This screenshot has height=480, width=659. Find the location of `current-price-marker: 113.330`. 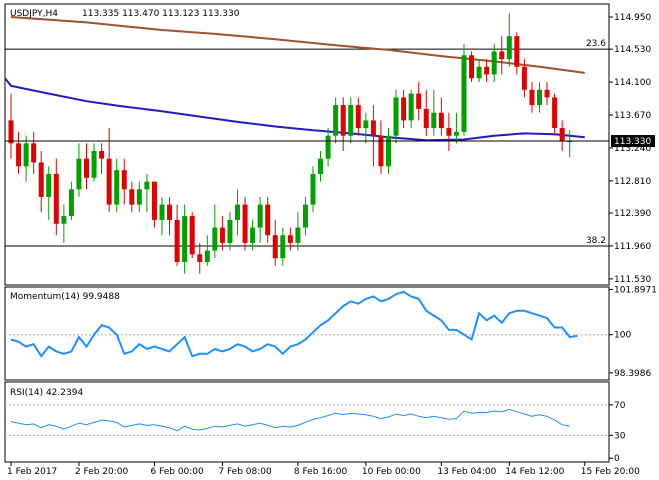

current-price-marker: 113.330 is located at coordinates (330, 141).